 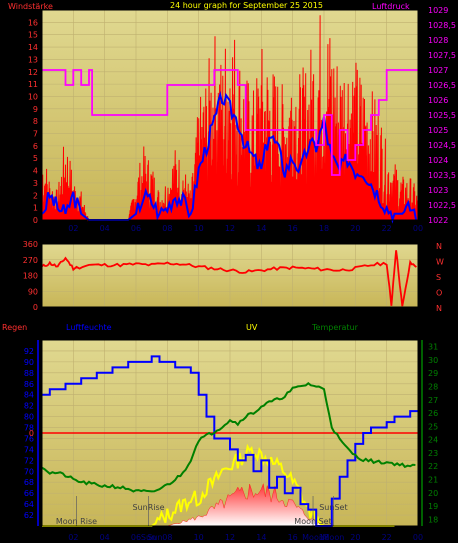 I want to click on wind-tick-label: 6, so click(x=35, y=146).